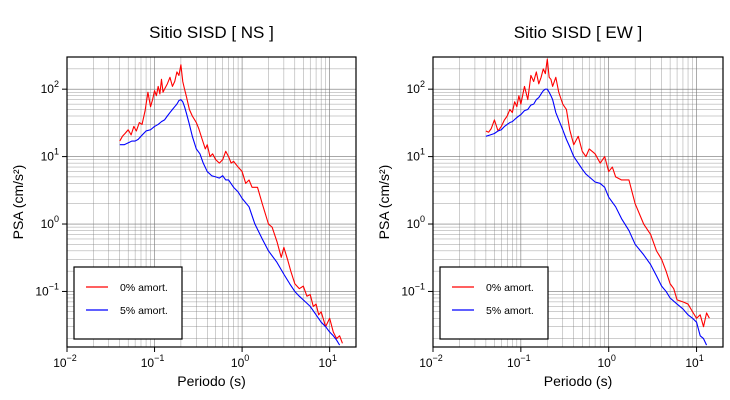  What do you see at coordinates (578, 32) in the screenshot?
I see `chart-title: Sitio SISD [ EW ]` at bounding box center [578, 32].